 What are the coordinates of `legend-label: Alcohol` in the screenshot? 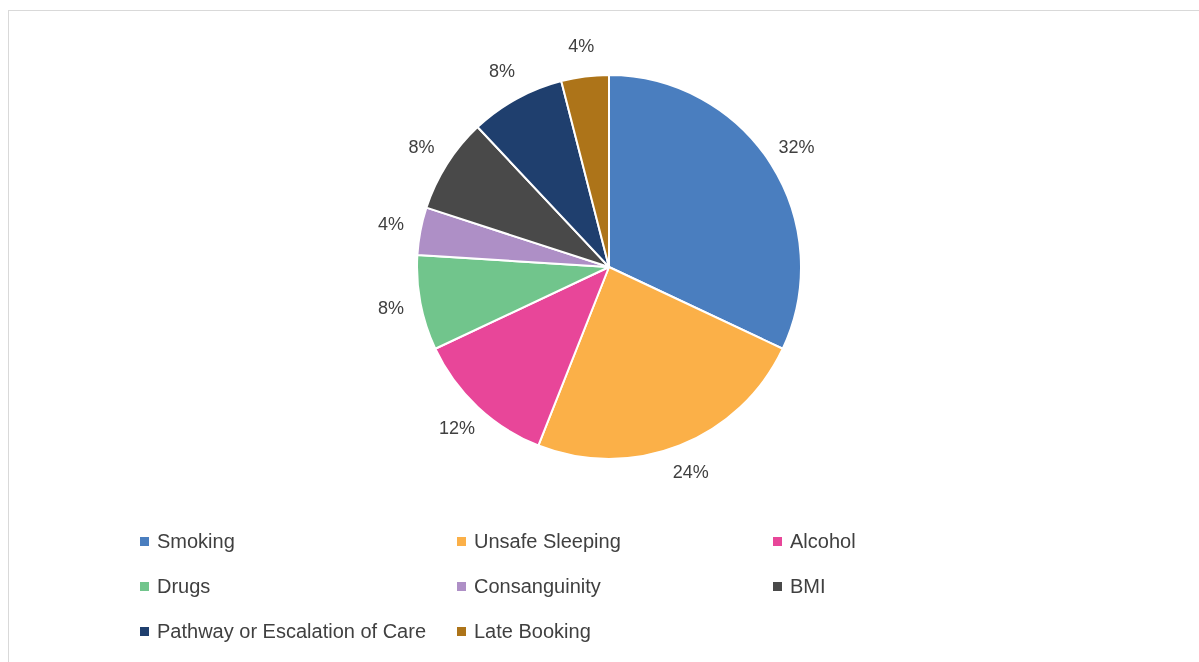 It's located at (823, 541).